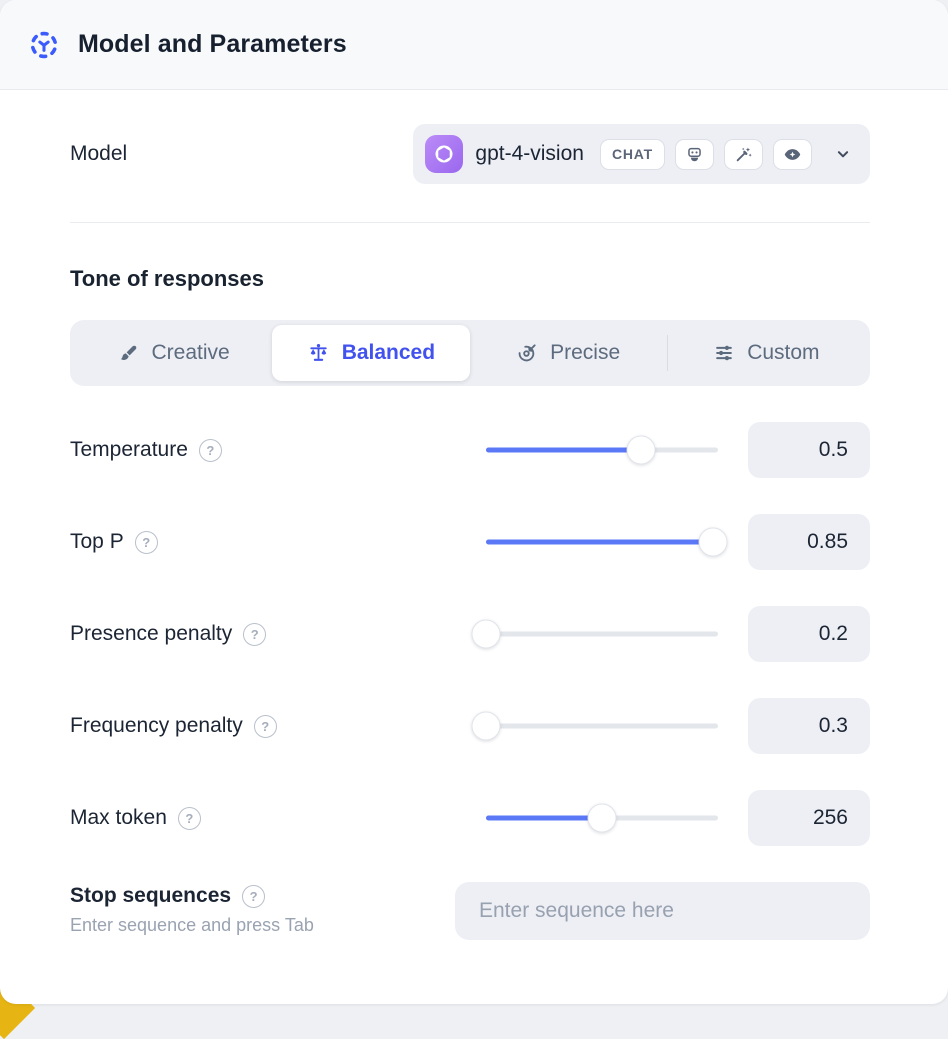 This screenshot has width=948, height=1039. Describe the element at coordinates (44, 45) in the screenshot. I see `model-hub-icon` at that location.